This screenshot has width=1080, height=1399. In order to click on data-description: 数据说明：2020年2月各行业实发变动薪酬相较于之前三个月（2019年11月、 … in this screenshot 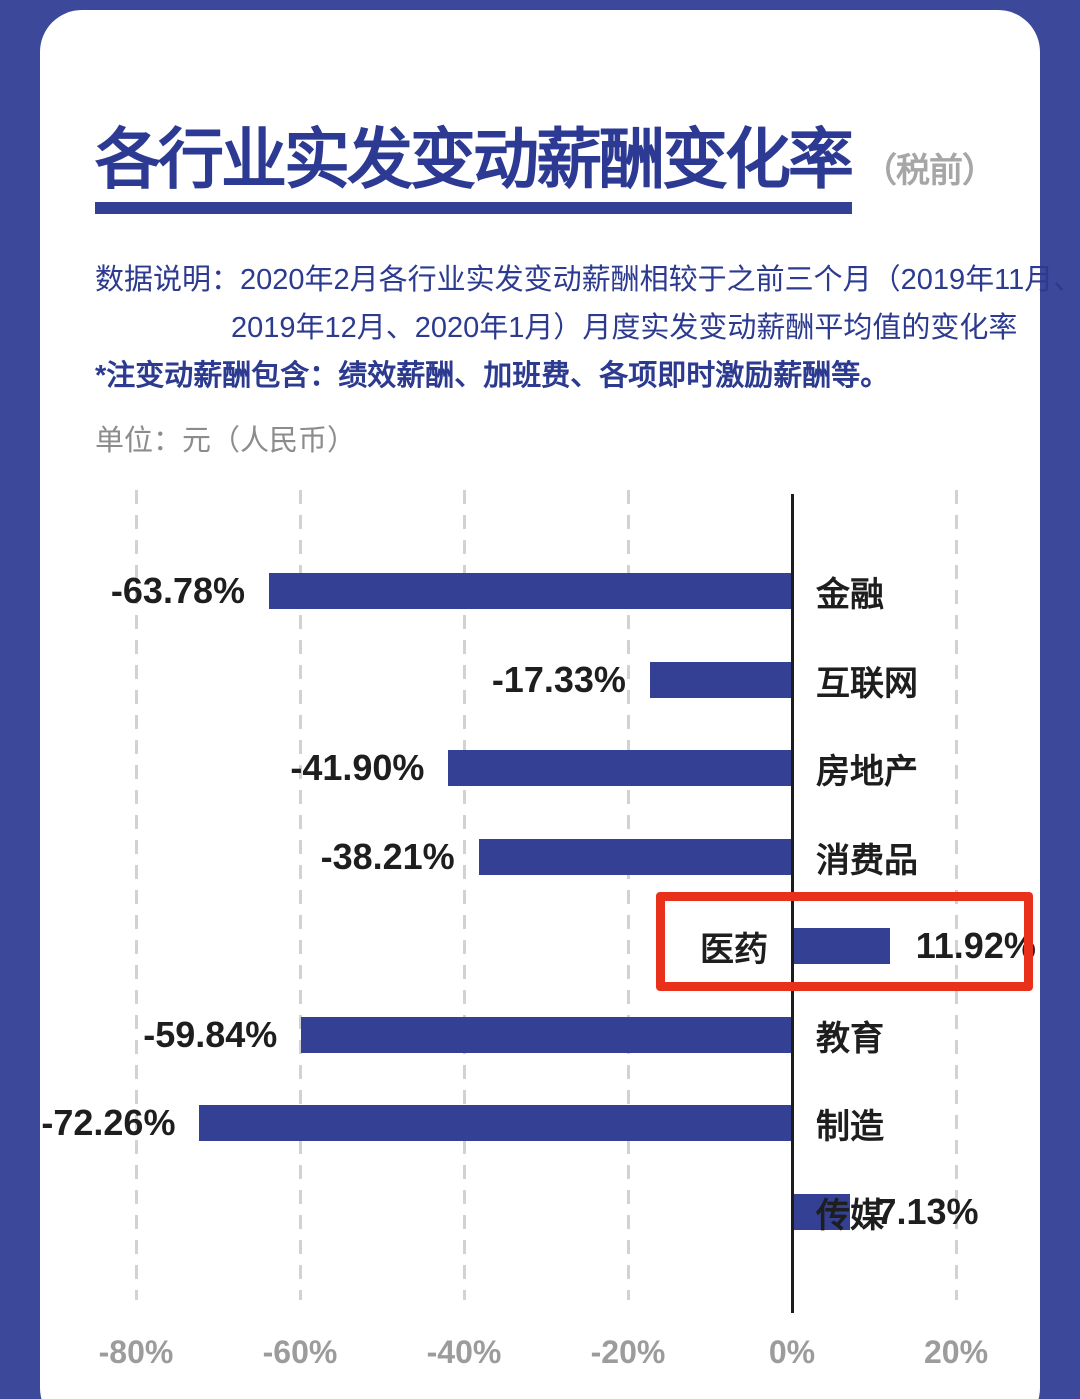, I will do `click(587, 304)`.